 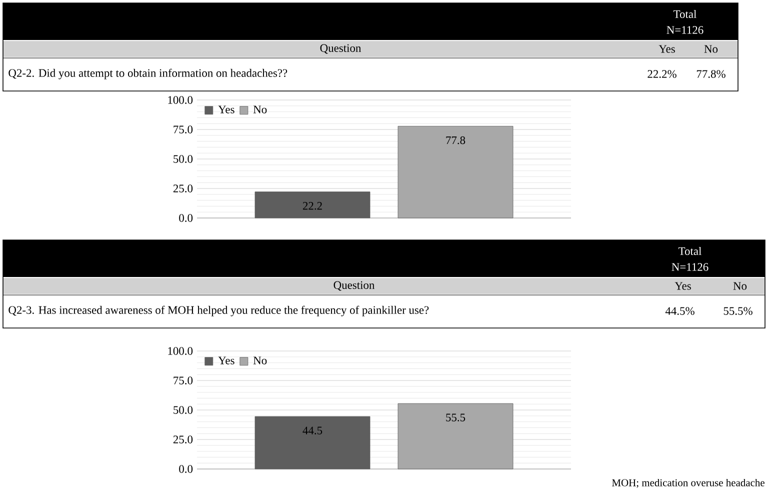 What do you see at coordinates (218, 311) in the screenshot?
I see `chart-title: Q2-3. Has increased awareness of MOH helped you reduce the frequency of painkiller use?` at bounding box center [218, 311].